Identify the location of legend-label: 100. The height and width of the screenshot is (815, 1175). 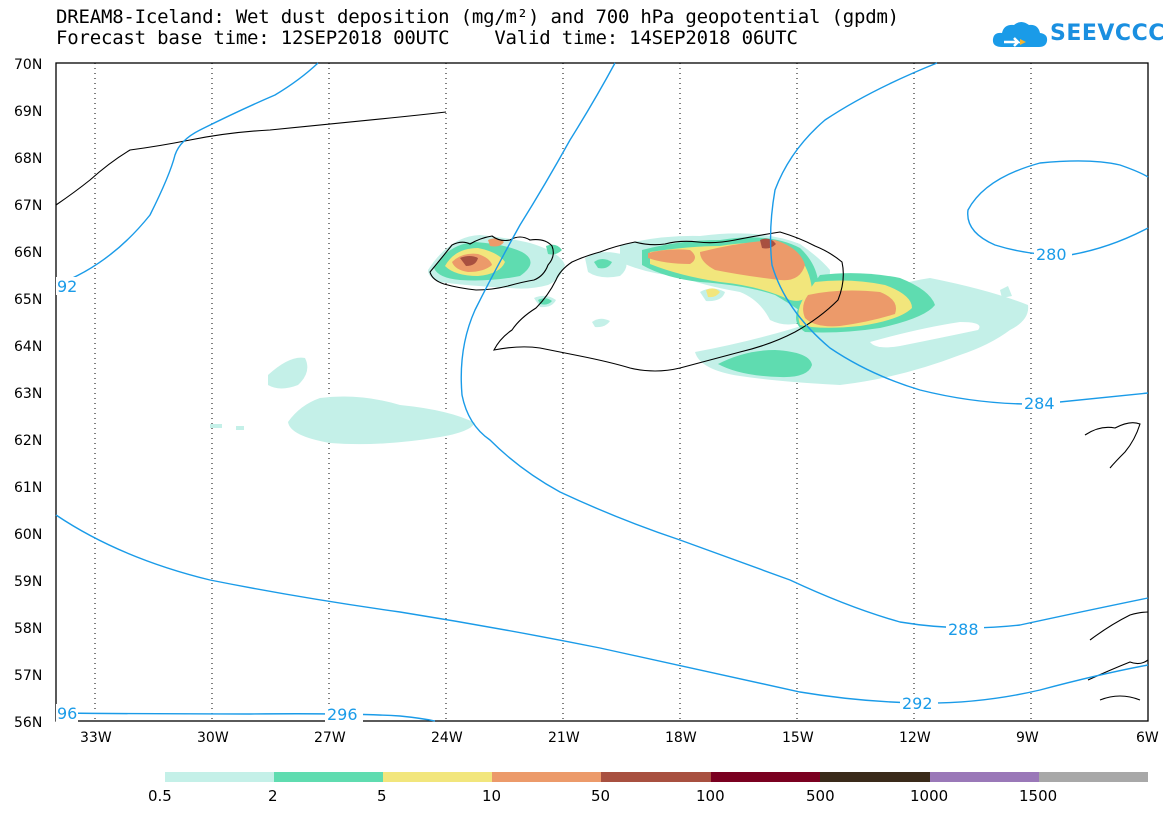
(710, 796).